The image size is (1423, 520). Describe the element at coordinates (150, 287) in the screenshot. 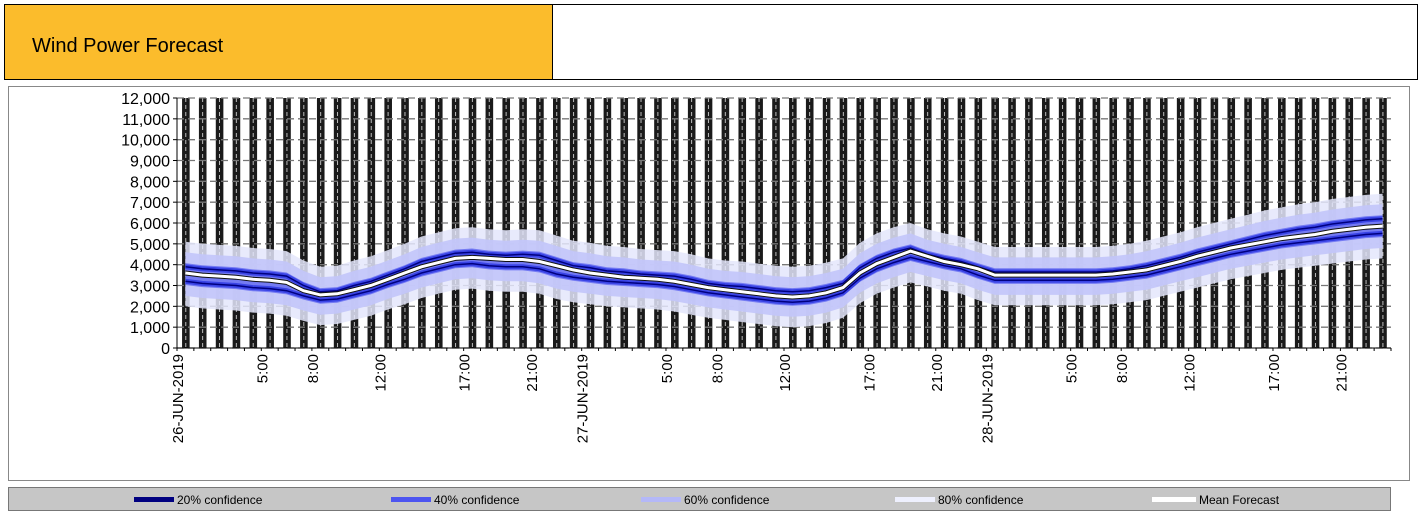

I see `y-tick-label: 3,000` at that location.